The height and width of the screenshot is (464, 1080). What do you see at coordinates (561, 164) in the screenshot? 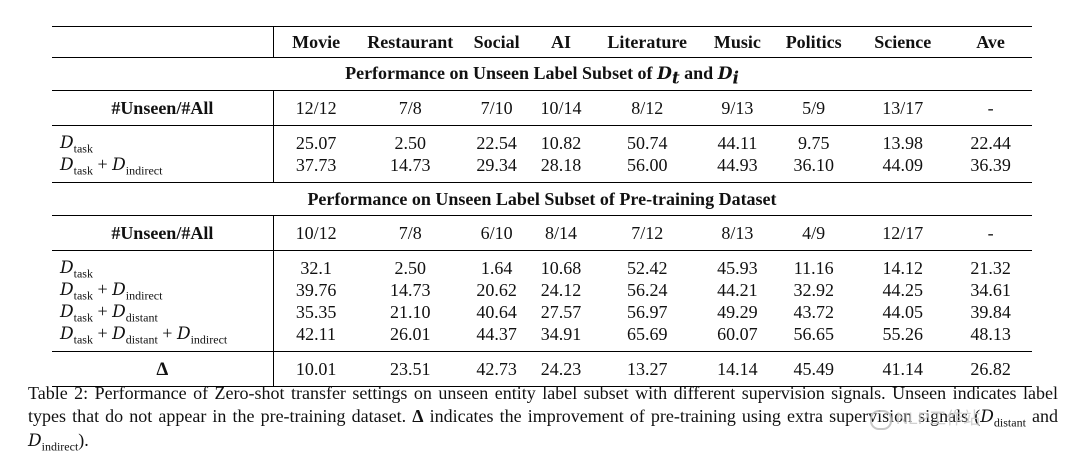
I see `value-cell: 28.18` at bounding box center [561, 164].